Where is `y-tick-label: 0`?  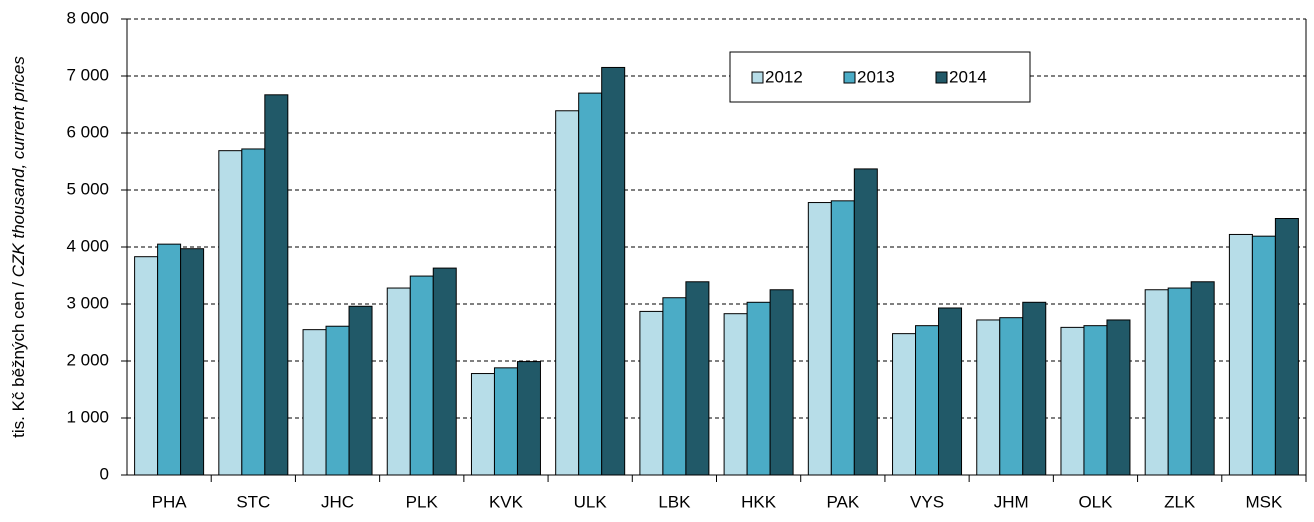 y-tick-label: 0 is located at coordinates (104, 473).